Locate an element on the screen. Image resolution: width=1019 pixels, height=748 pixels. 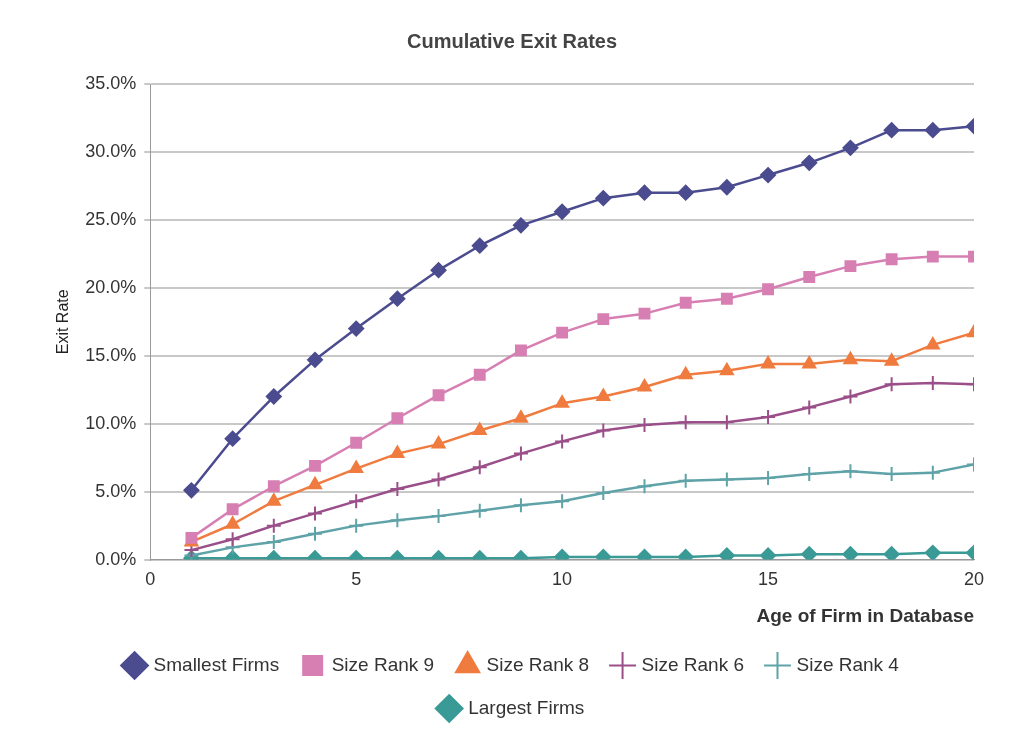
y-tick-label: 15.0% is located at coordinates (111, 354).